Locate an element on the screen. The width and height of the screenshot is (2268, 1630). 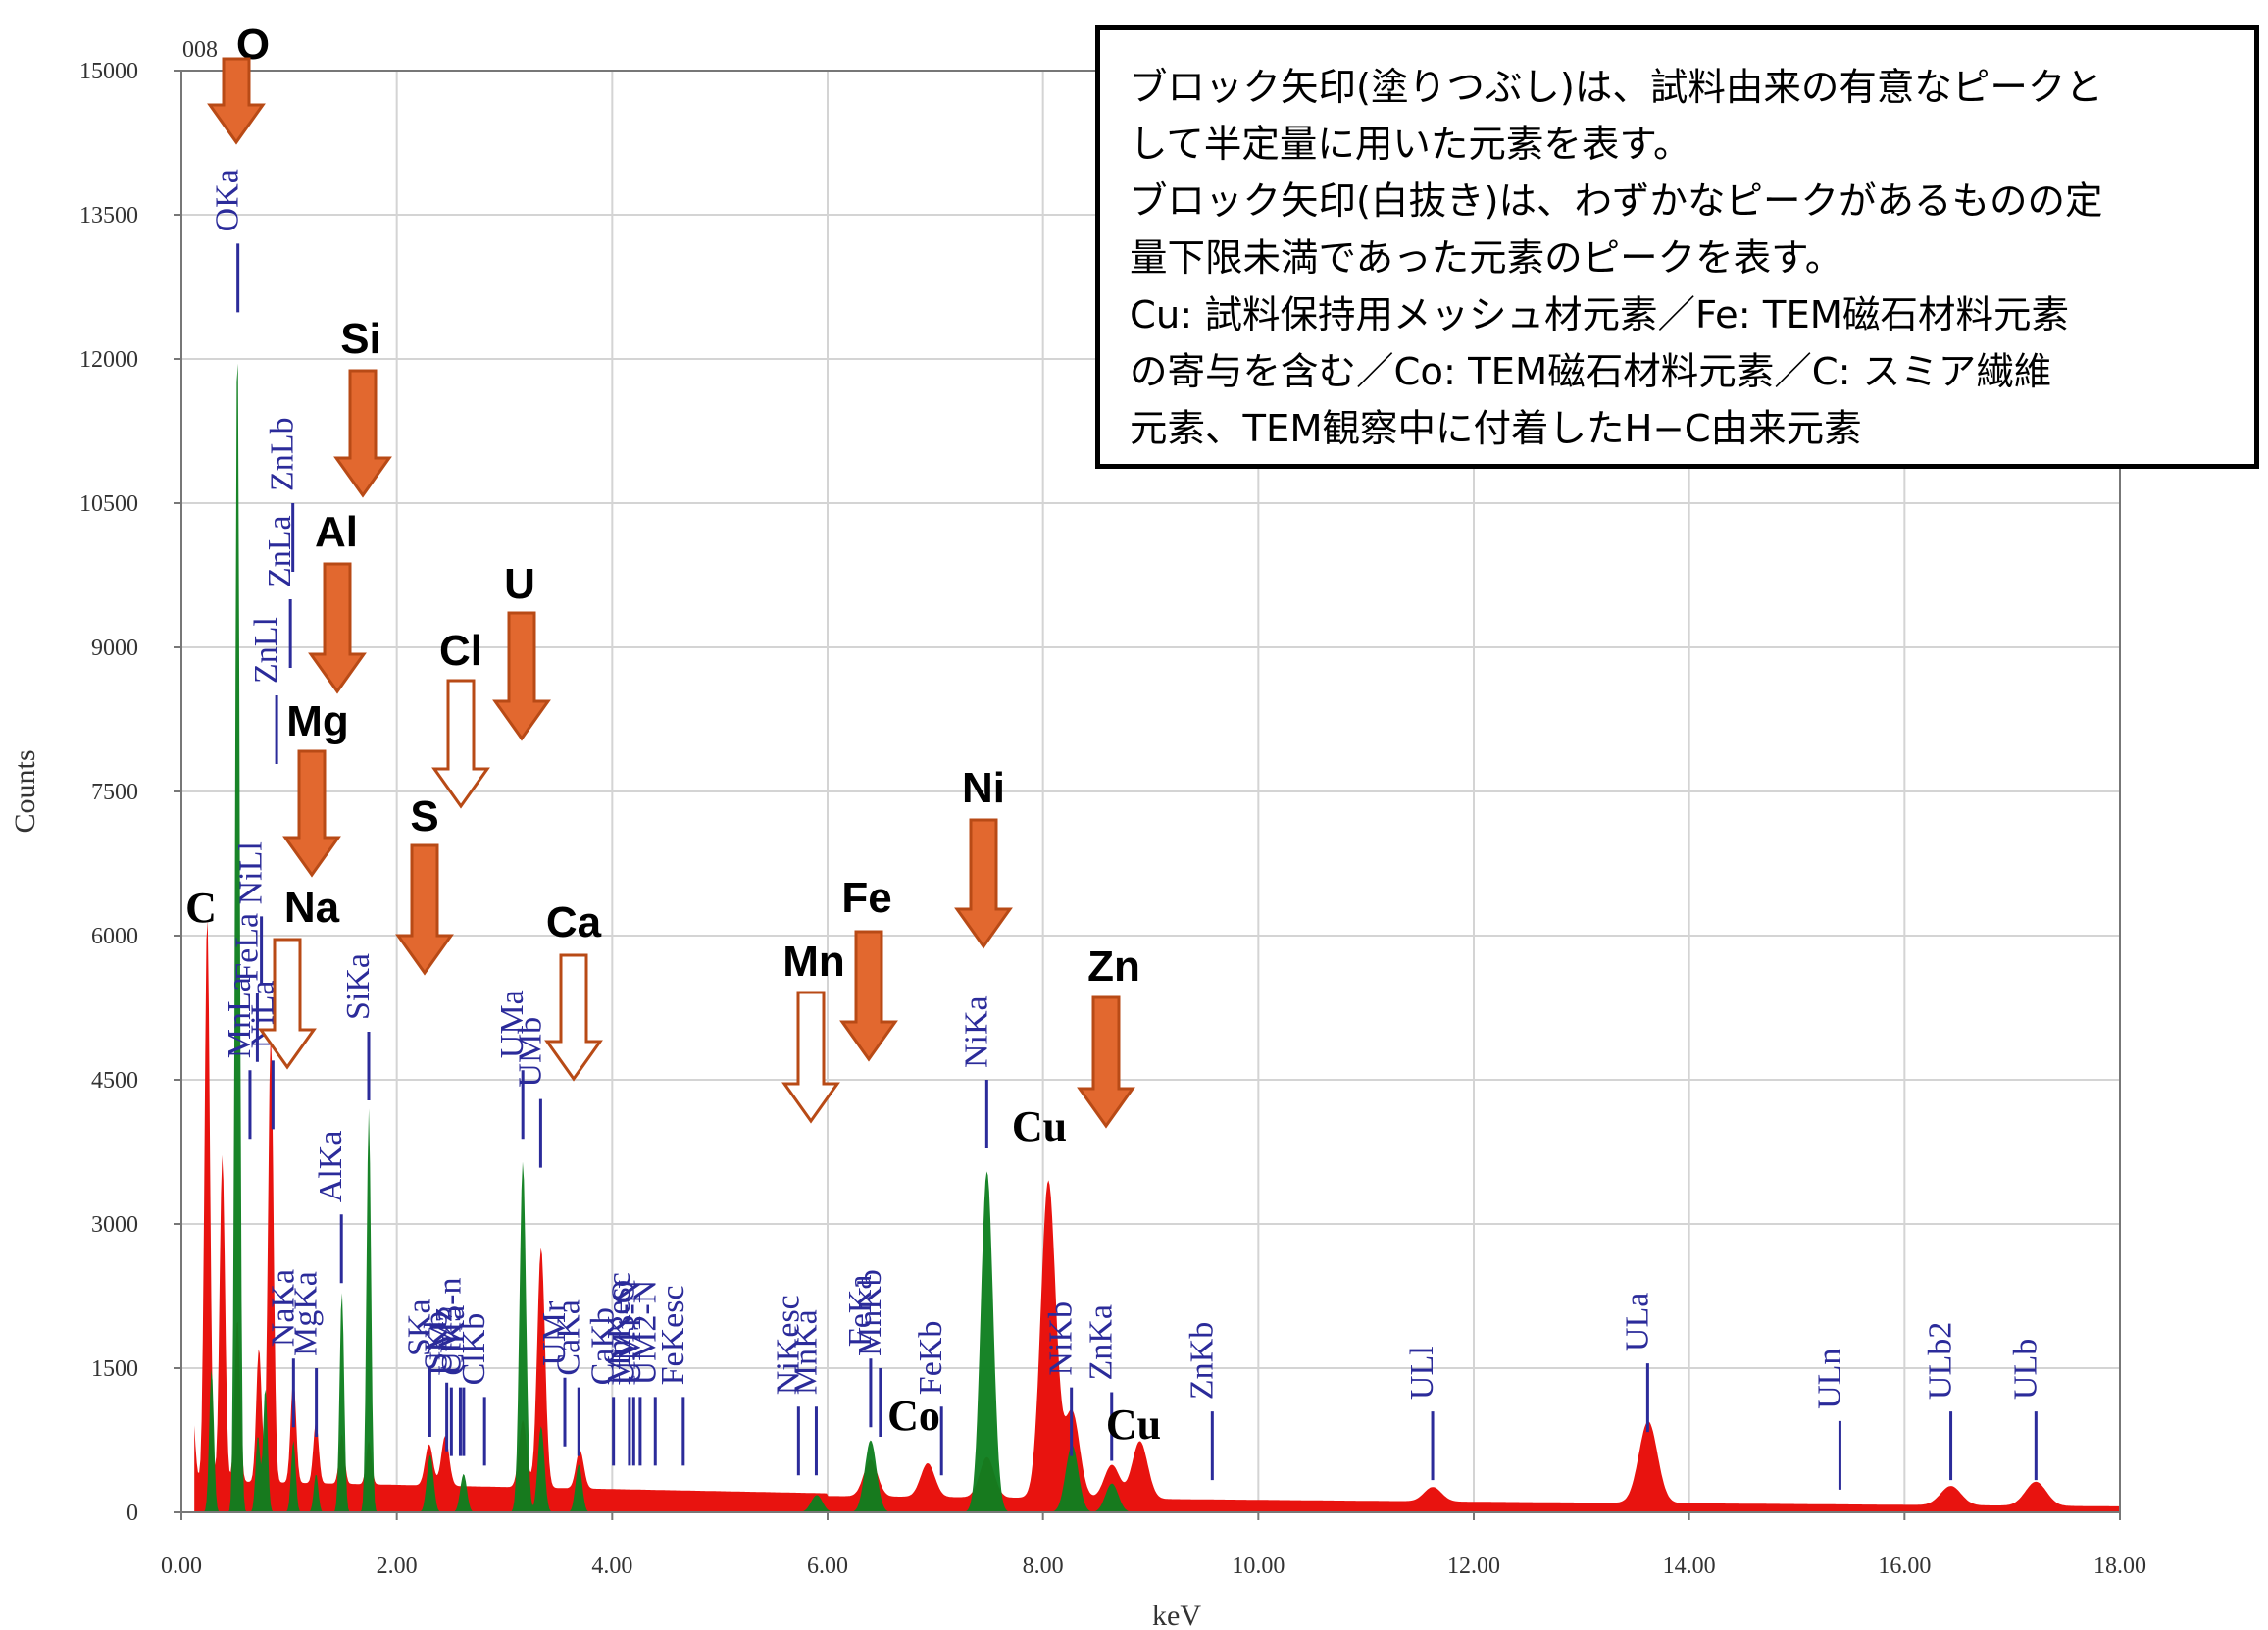
x-tick-label: 10.00 is located at coordinates (1258, 1567).